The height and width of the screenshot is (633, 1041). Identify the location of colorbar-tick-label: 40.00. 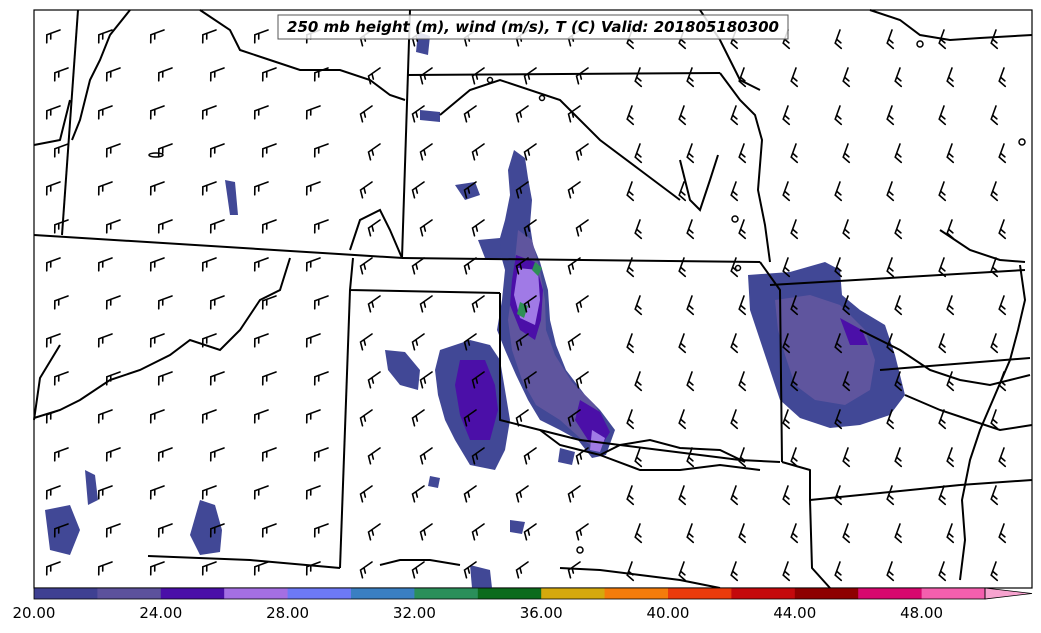
(668, 613).